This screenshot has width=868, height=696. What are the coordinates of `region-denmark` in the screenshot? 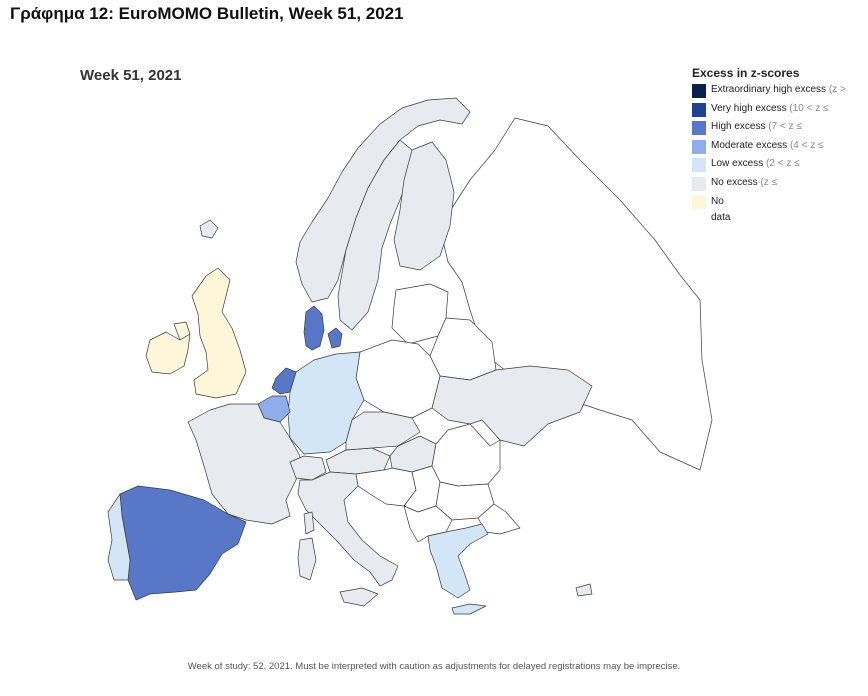 It's located at (323, 328).